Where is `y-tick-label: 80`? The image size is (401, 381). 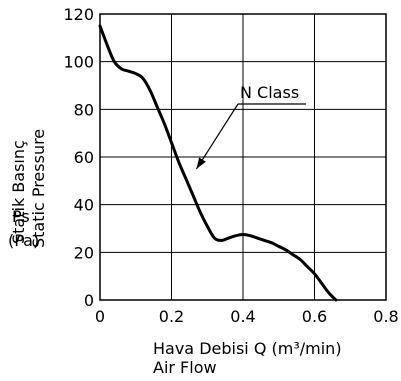
y-tick-label: 80 is located at coordinates (84, 109).